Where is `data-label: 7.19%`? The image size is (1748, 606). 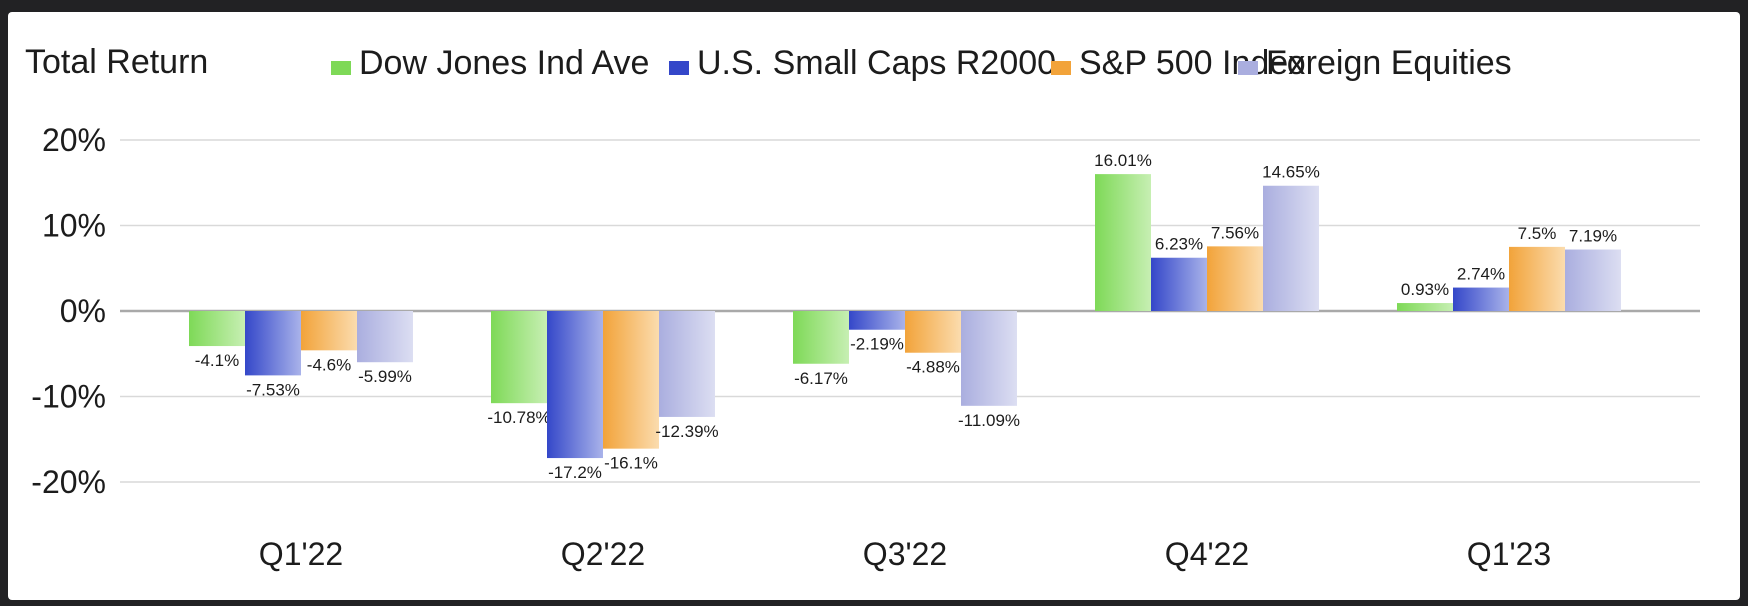 data-label: 7.19% is located at coordinates (1593, 236).